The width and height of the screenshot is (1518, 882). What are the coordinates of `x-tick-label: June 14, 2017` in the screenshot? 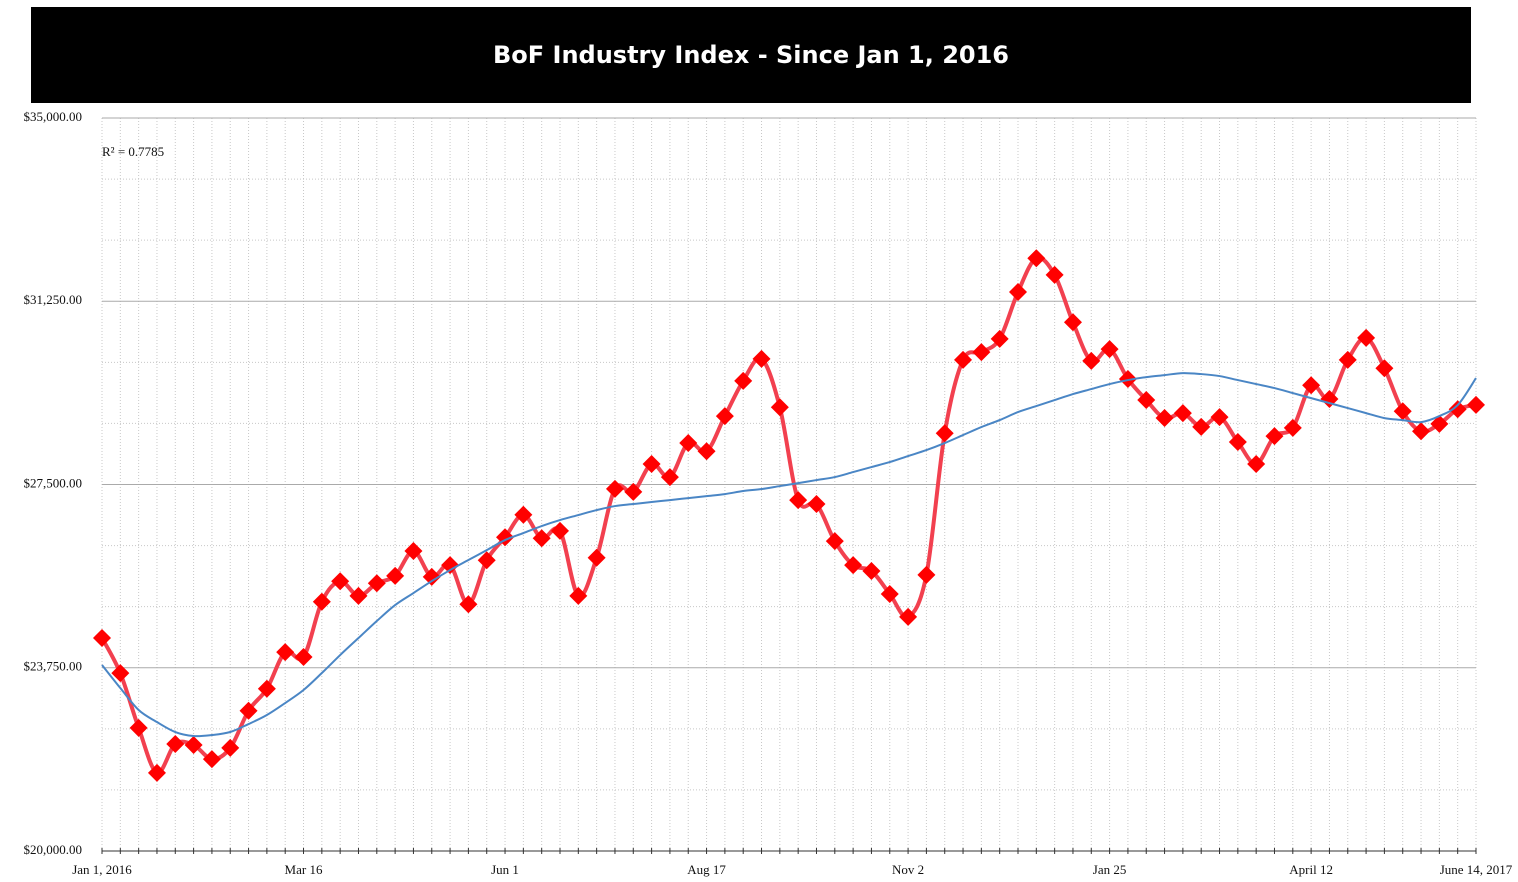 It's located at (1476, 869).